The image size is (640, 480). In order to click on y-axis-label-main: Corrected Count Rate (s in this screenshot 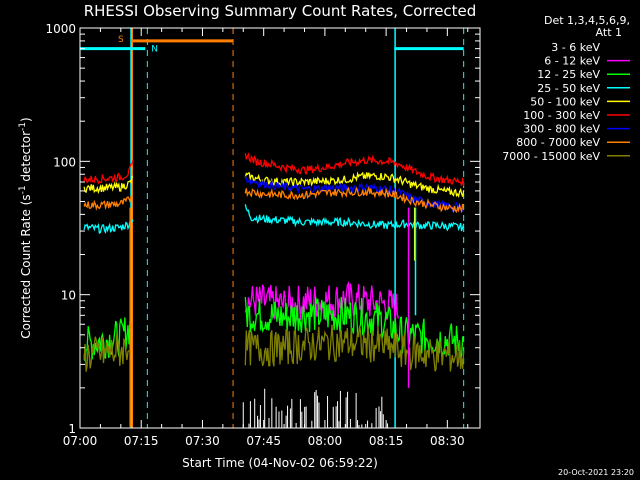, I will do `click(26, 266)`.